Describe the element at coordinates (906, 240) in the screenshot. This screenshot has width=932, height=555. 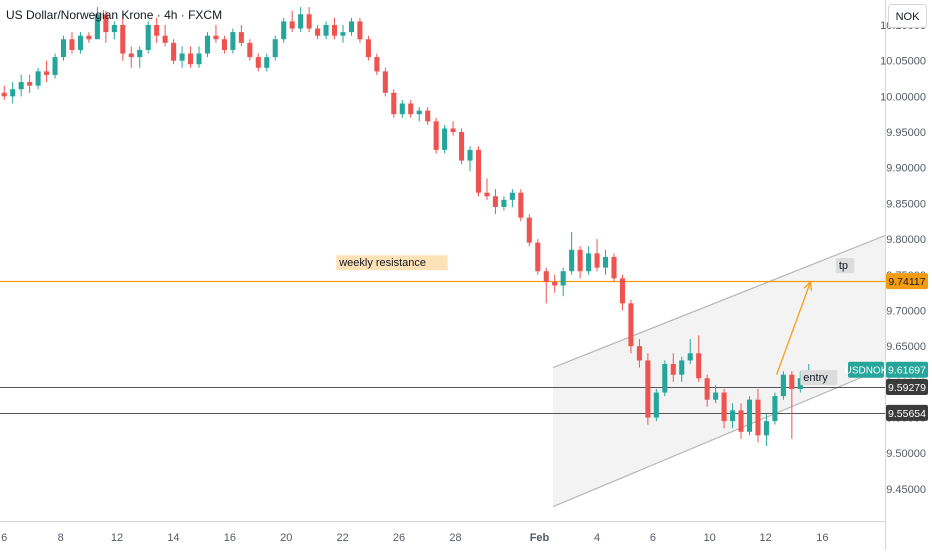
I see `price-tick-label: 9.80000` at that location.